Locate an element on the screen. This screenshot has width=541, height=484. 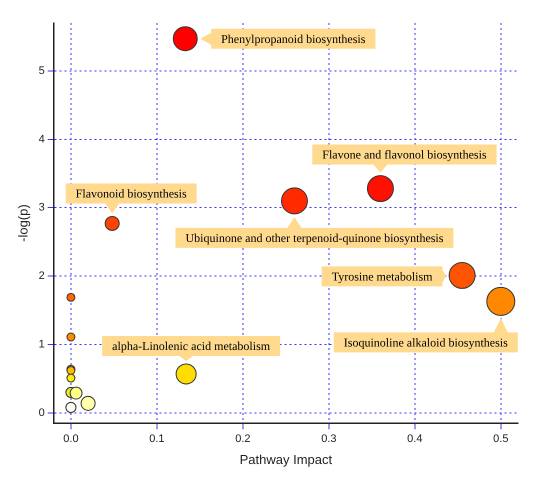
y-tick-label: 2 is located at coordinates (41, 276).